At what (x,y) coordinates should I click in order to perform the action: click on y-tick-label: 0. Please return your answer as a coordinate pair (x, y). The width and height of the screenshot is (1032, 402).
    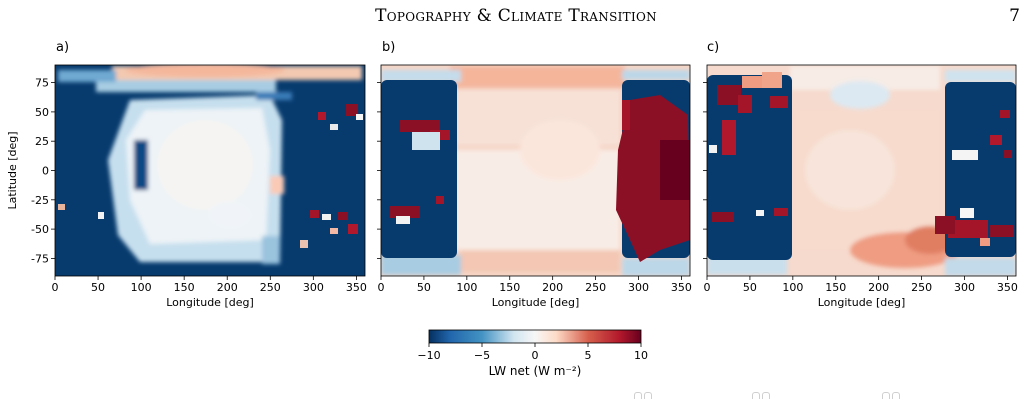
    Looking at the image, I should click on (45, 171).